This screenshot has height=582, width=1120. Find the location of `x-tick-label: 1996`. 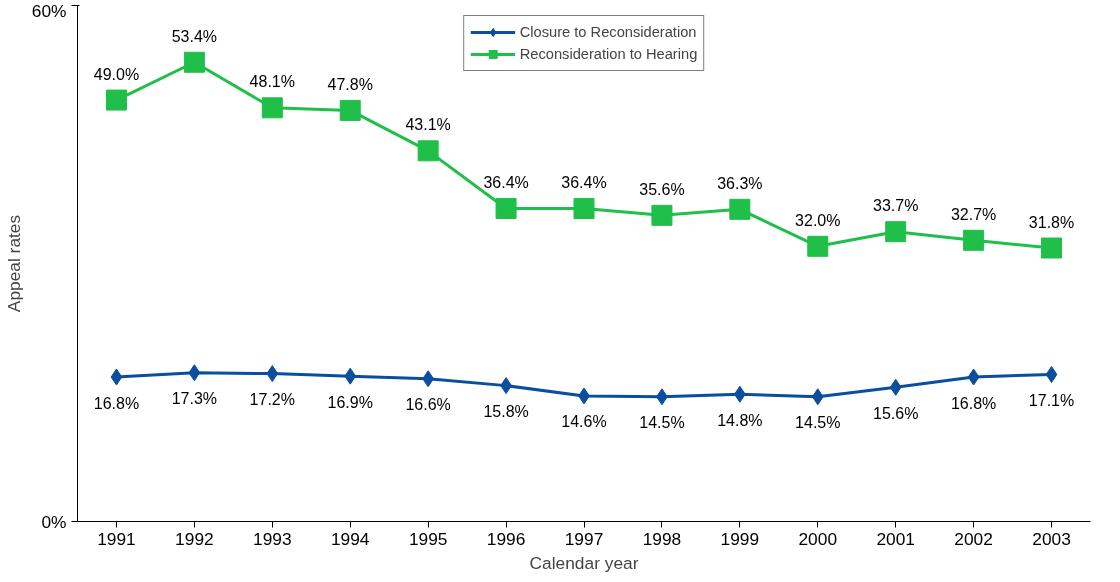

x-tick-label: 1996 is located at coordinates (506, 538).